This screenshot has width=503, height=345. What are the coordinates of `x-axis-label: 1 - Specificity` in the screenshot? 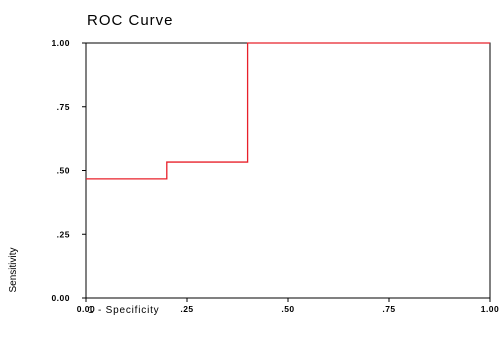 It's located at (123, 310).